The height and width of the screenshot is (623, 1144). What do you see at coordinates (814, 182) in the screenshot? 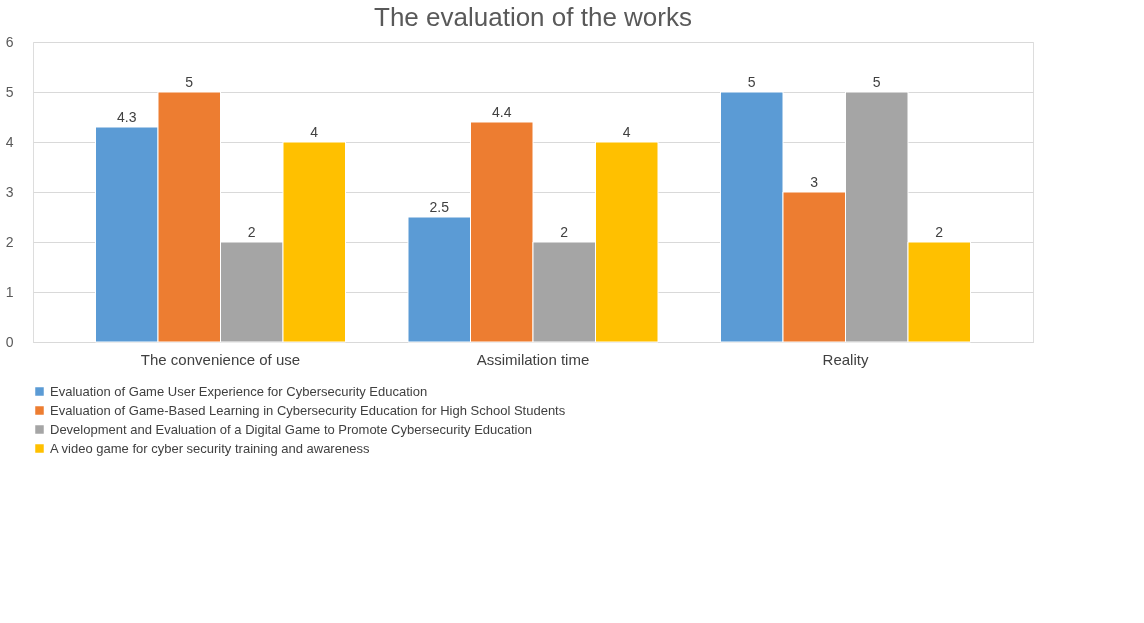
I see `data-label: 3` at bounding box center [814, 182].